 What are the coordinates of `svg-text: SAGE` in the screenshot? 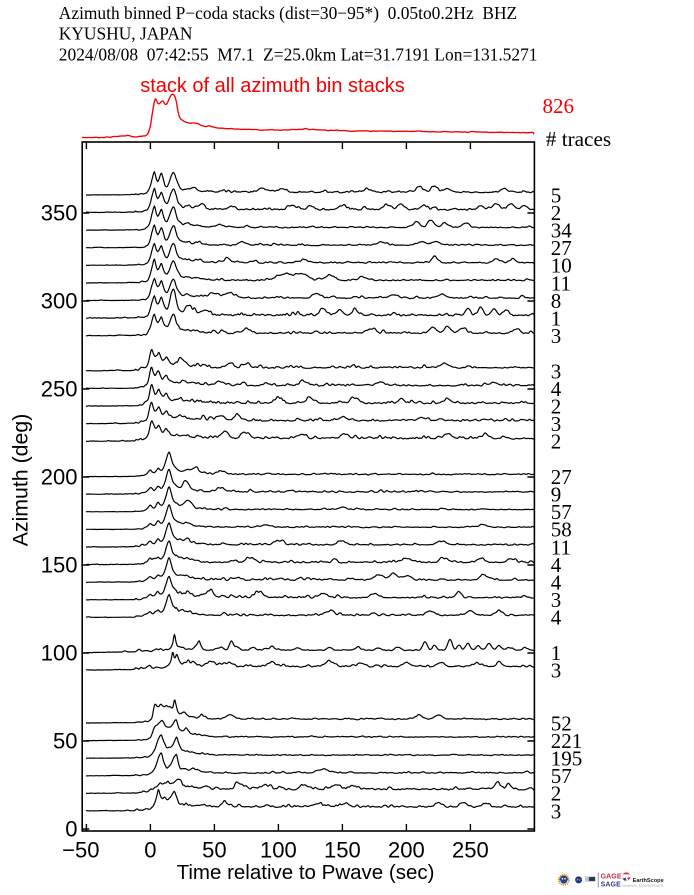 It's located at (611, 884).